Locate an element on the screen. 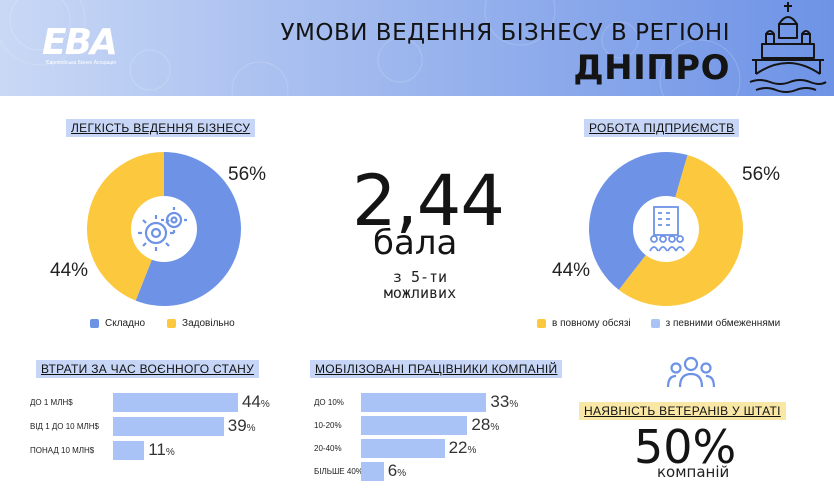 This screenshot has height=497, width=834. bar-label: 20-40% is located at coordinates (328, 448).